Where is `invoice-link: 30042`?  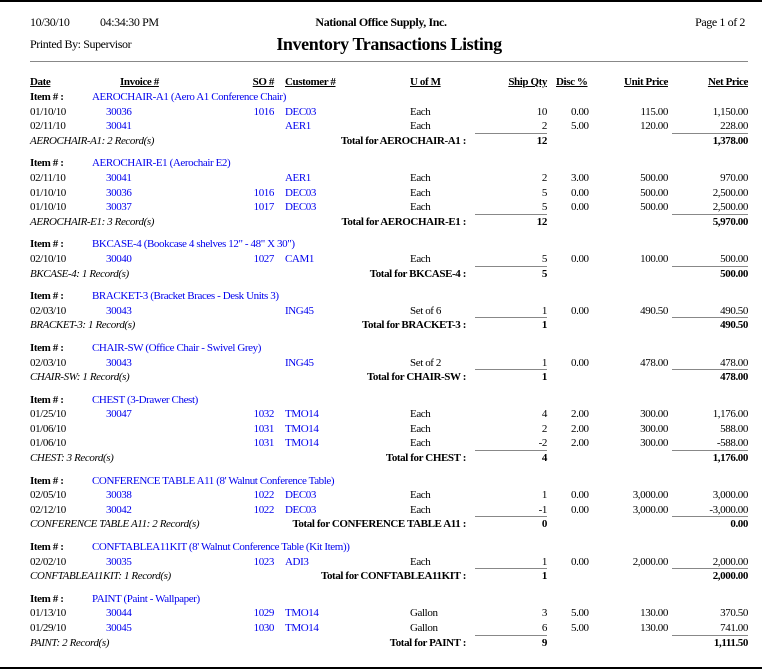 invoice-link: 30042 is located at coordinates (119, 509).